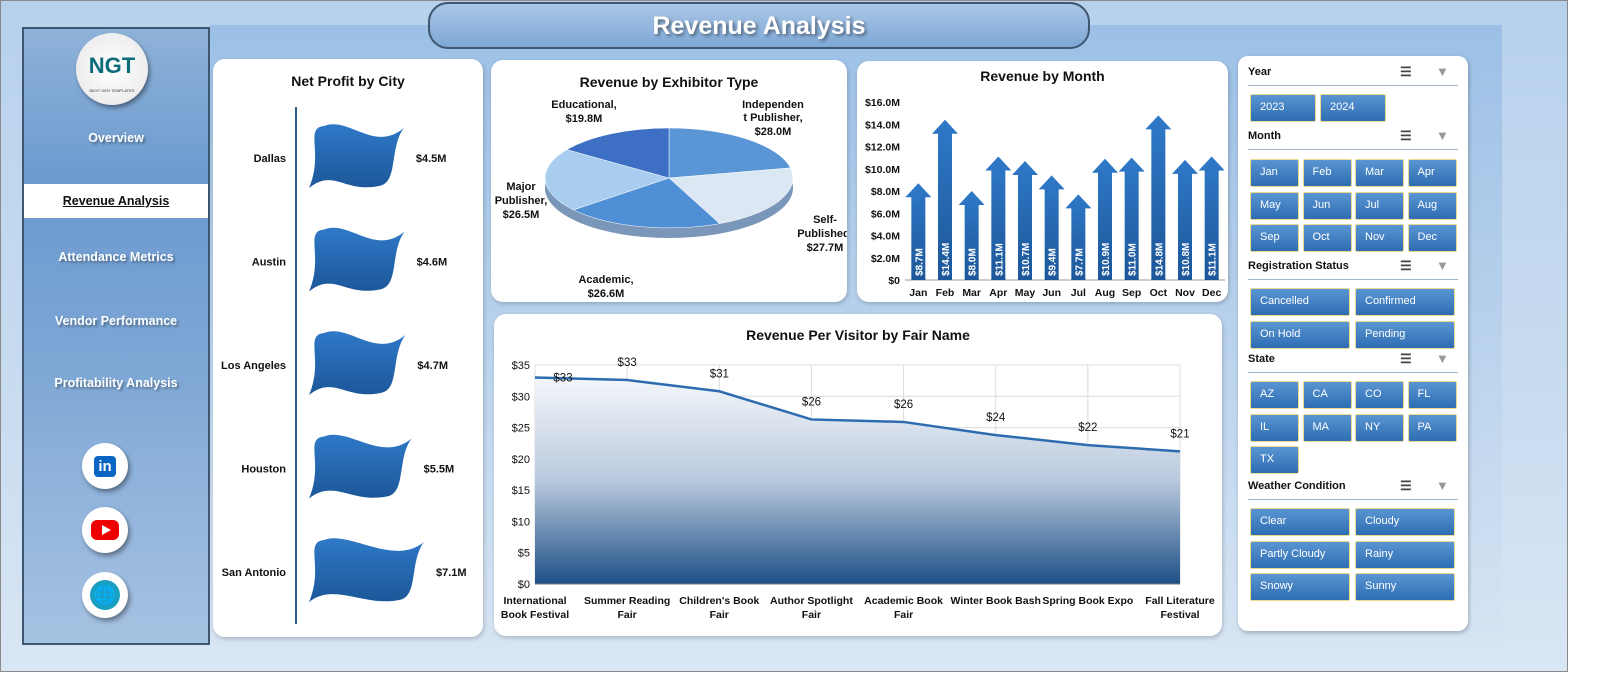 Image resolution: width=1600 pixels, height=686 pixels. What do you see at coordinates (116, 257) in the screenshot?
I see `nav-attendance-metrics: Attendance Metrics` at bounding box center [116, 257].